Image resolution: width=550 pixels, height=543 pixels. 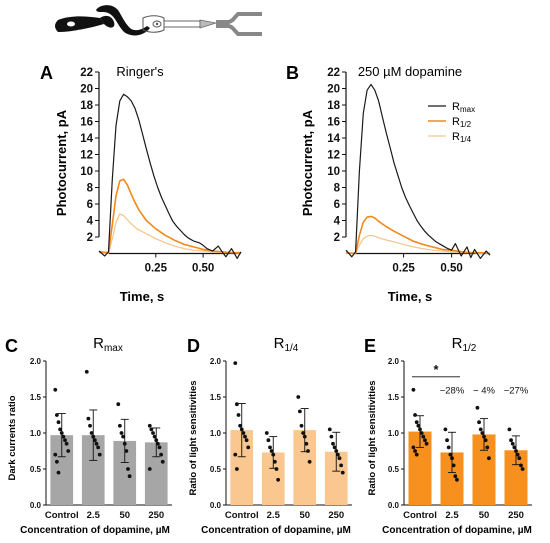 I want to click on y-tick-label: 2, so click(x=90, y=238).